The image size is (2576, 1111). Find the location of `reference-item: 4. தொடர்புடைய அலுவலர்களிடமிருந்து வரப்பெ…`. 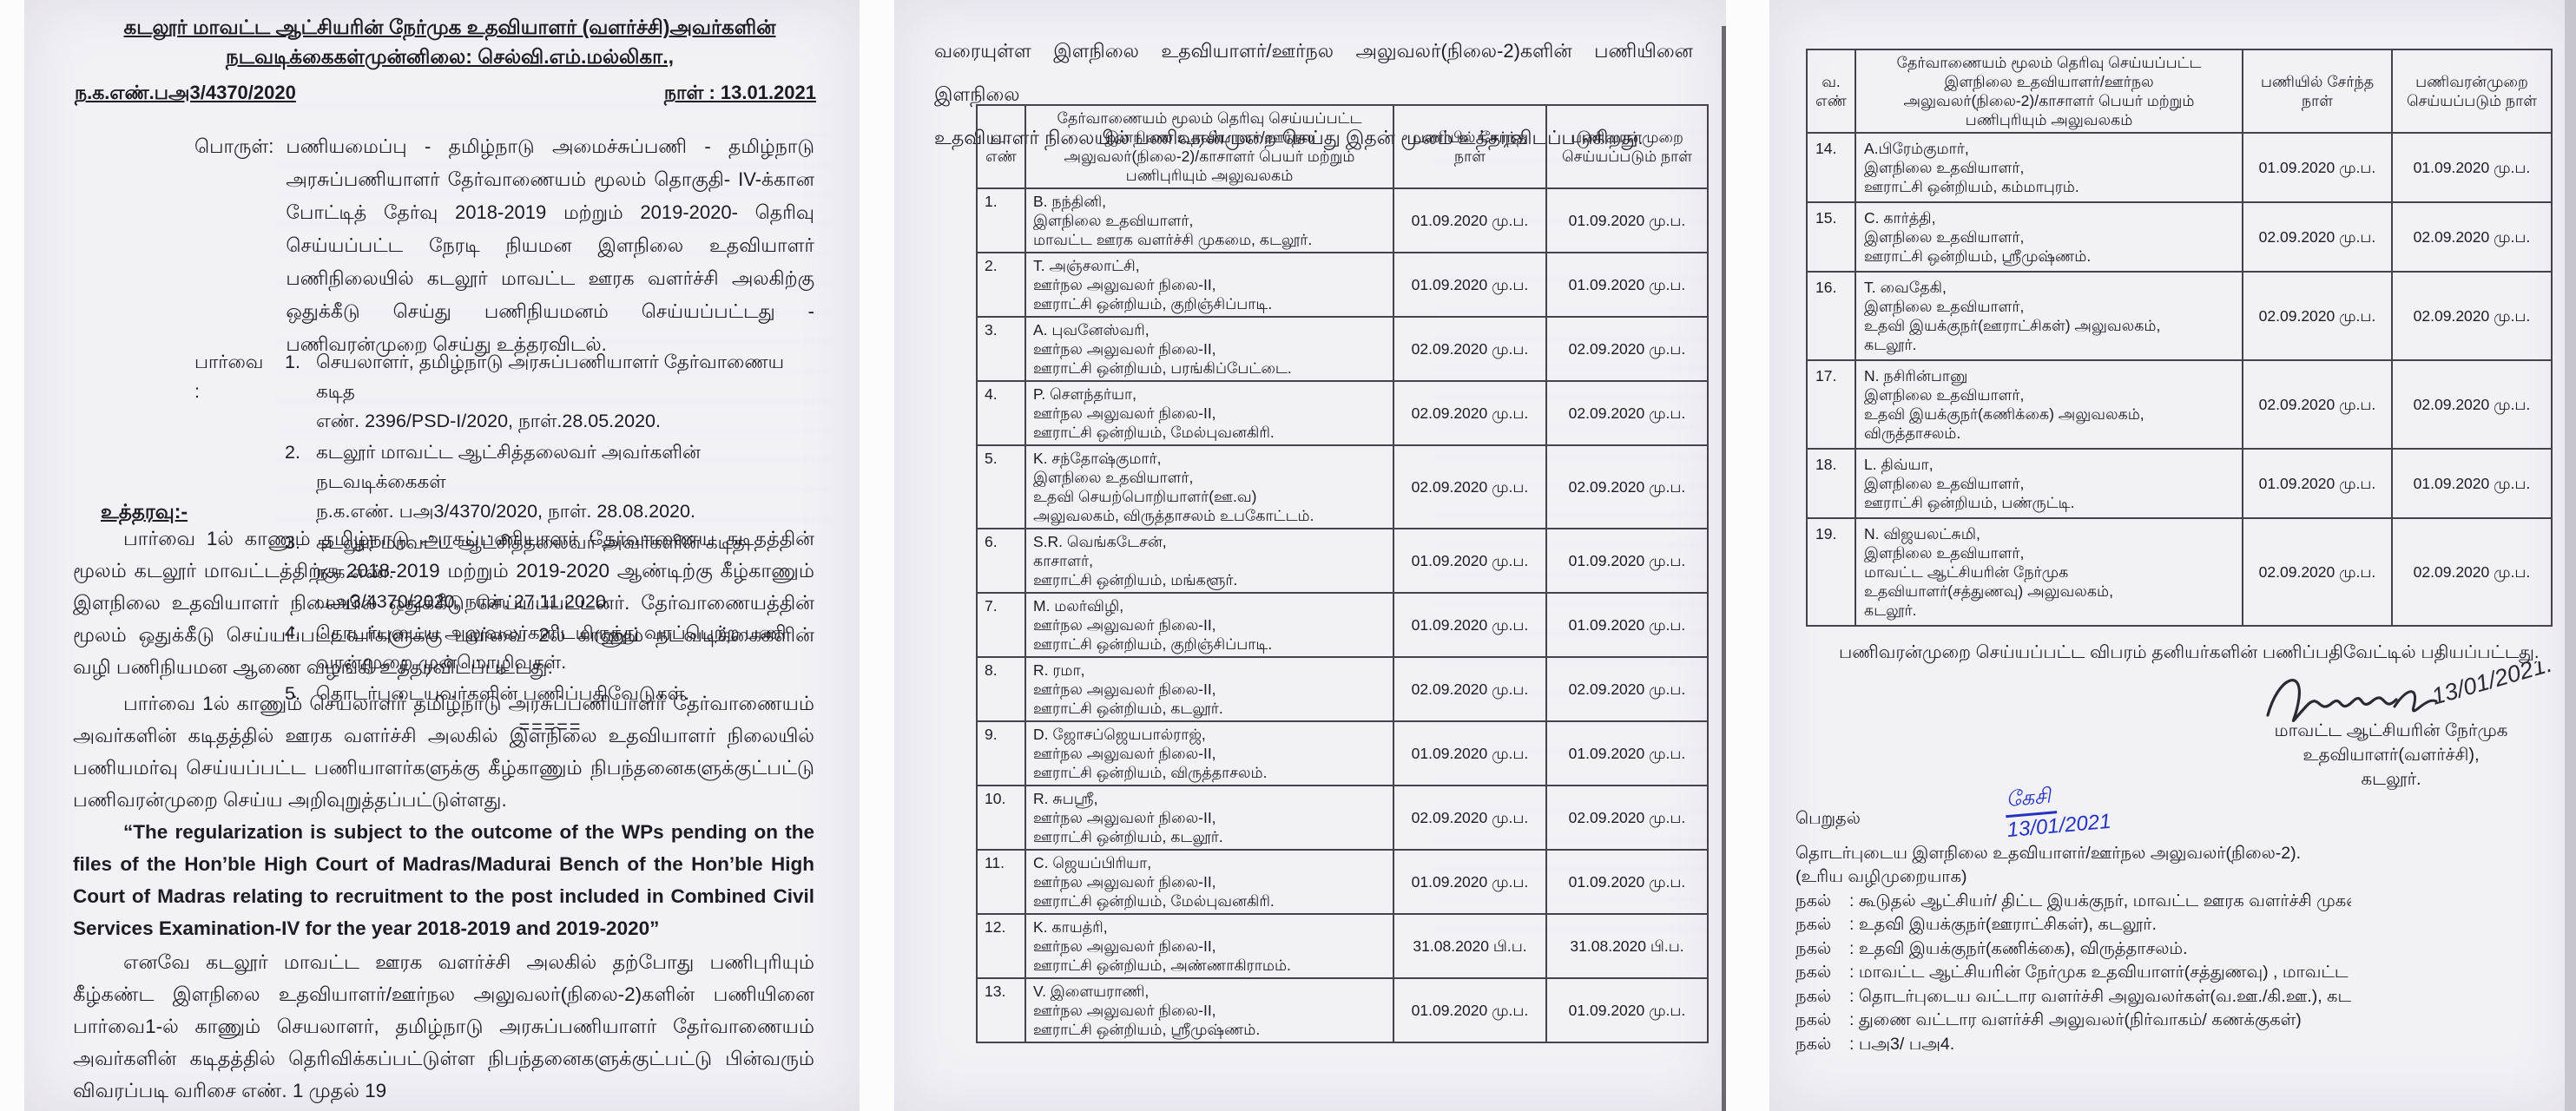

reference-item: 4. தொடர்புடைய அலுவலர்களிடமிருந்து வரப்பெ… is located at coordinates (550, 647).